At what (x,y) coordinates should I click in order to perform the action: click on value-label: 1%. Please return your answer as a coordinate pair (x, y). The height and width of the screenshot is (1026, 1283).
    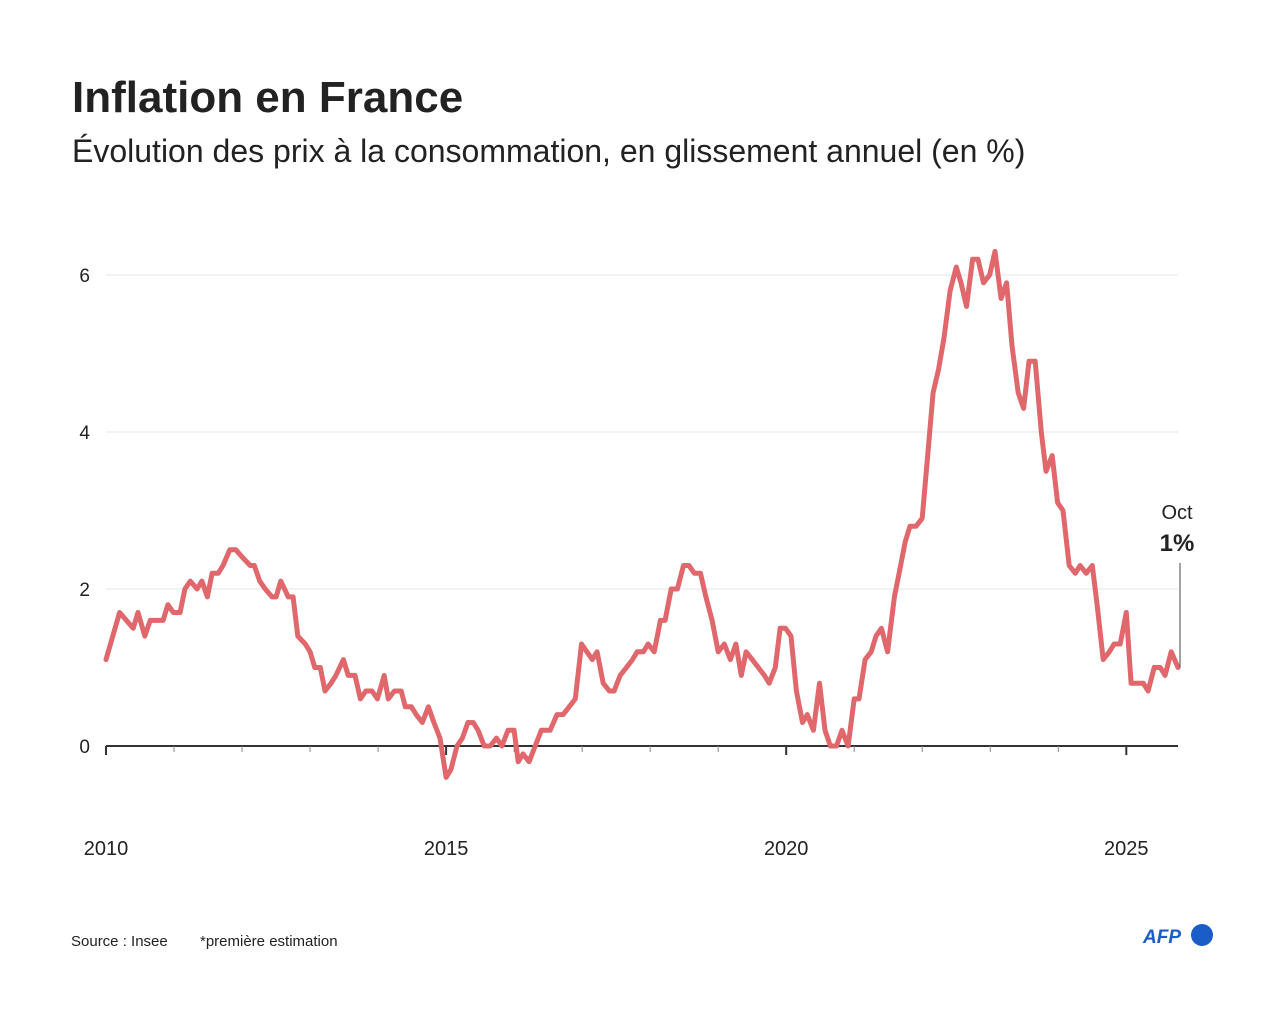
    Looking at the image, I should click on (1177, 543).